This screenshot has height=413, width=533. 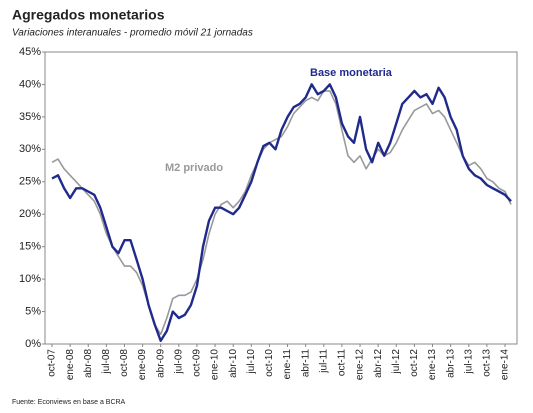 I want to click on y-tick-label: 40%, so click(x=30, y=84).